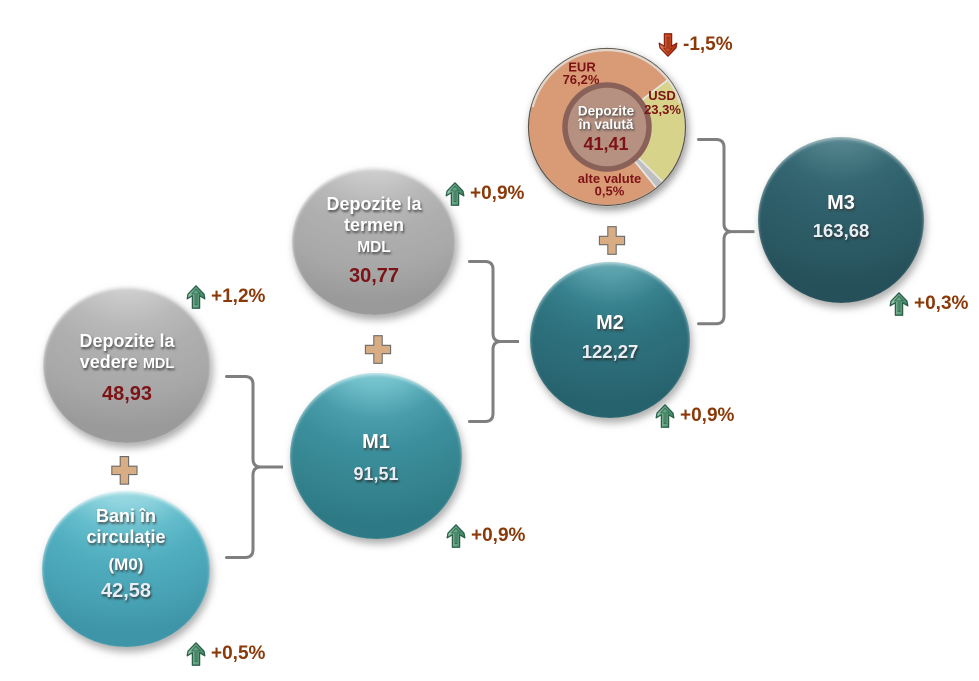 The image size is (979, 681). What do you see at coordinates (606, 124) in the screenshot?
I see `svg-text: în valută` at bounding box center [606, 124].